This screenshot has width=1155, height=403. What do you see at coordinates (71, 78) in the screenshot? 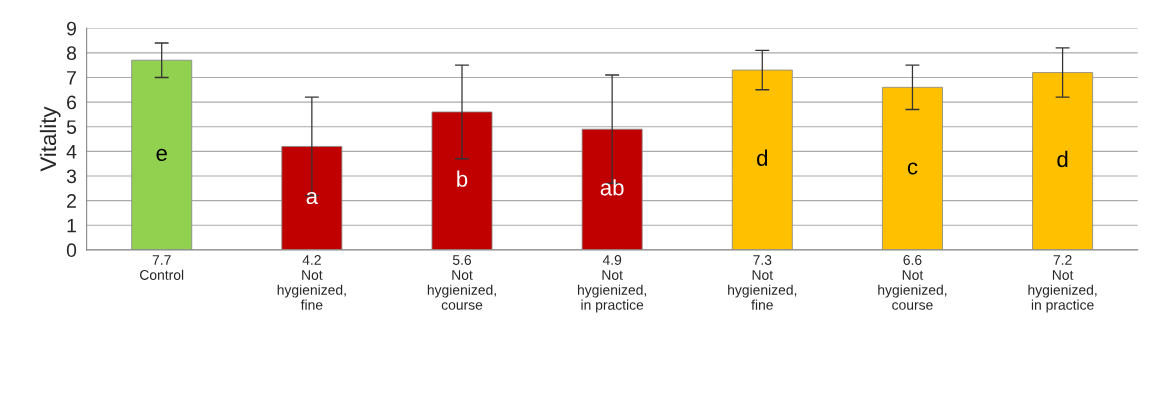
I see `y-tick-label: 7` at bounding box center [71, 78].